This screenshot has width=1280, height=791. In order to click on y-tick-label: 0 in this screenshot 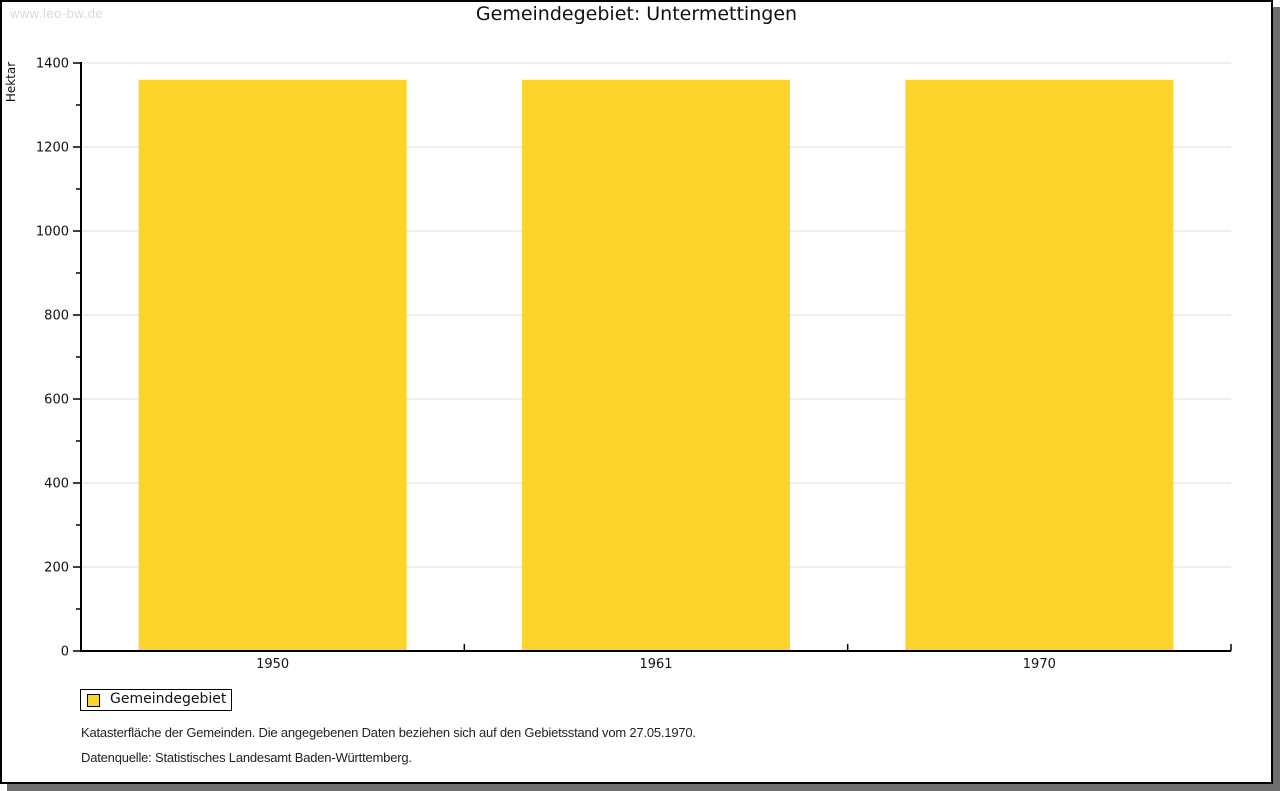, I will do `click(65, 652)`.